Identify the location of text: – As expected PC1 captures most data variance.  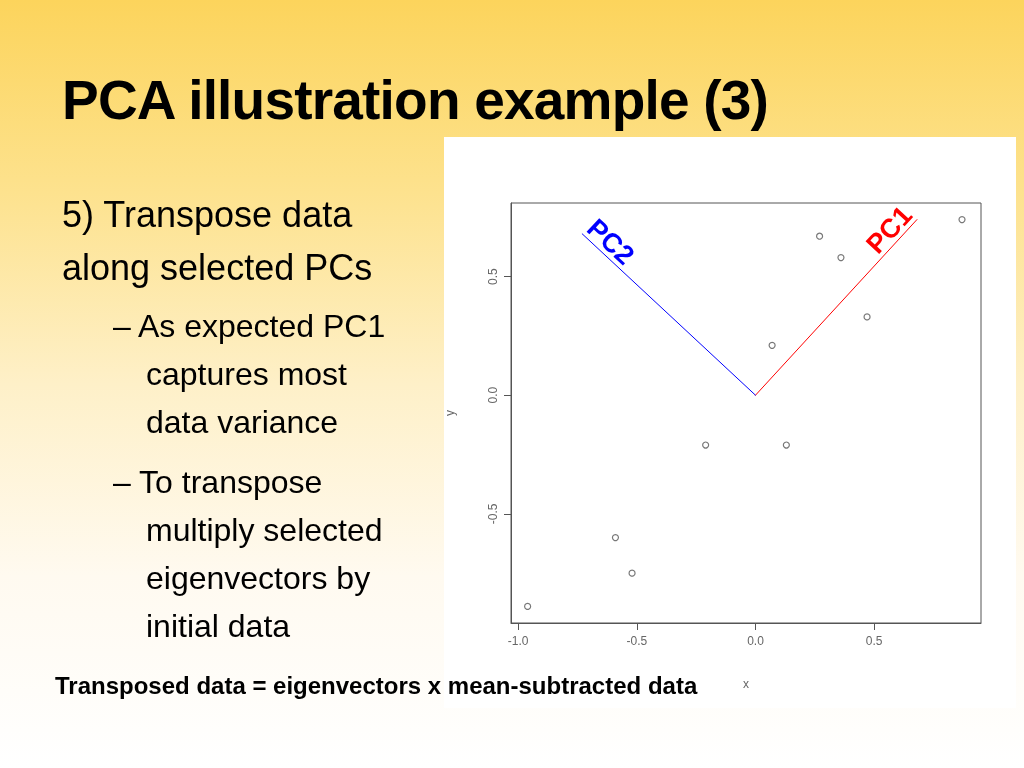
(250, 374).